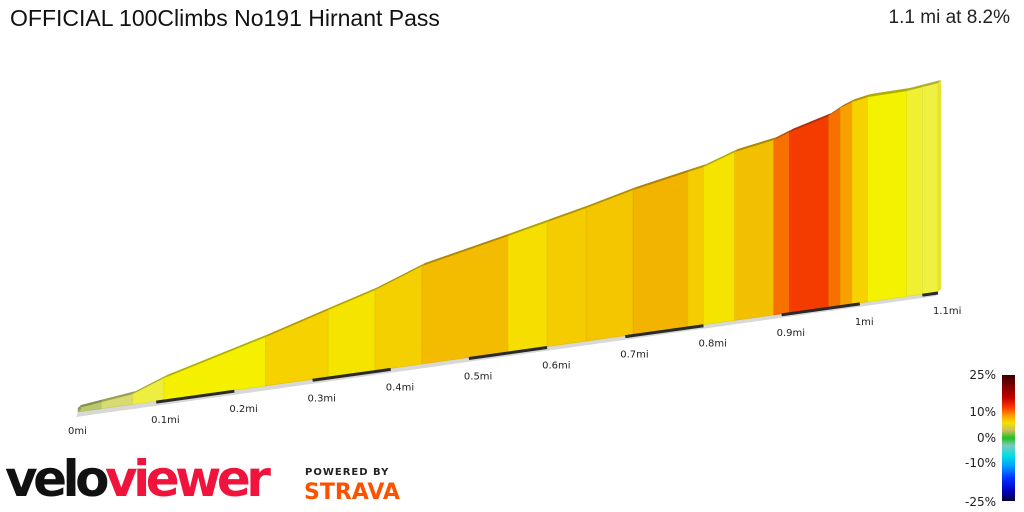 This screenshot has height=512, width=1024. I want to click on logo-viewer-text: viewer, so click(188, 479).